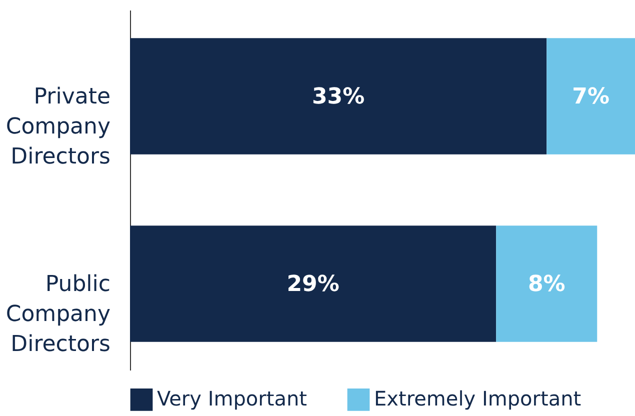  I want to click on legend-label: Extremely Important, so click(478, 398).